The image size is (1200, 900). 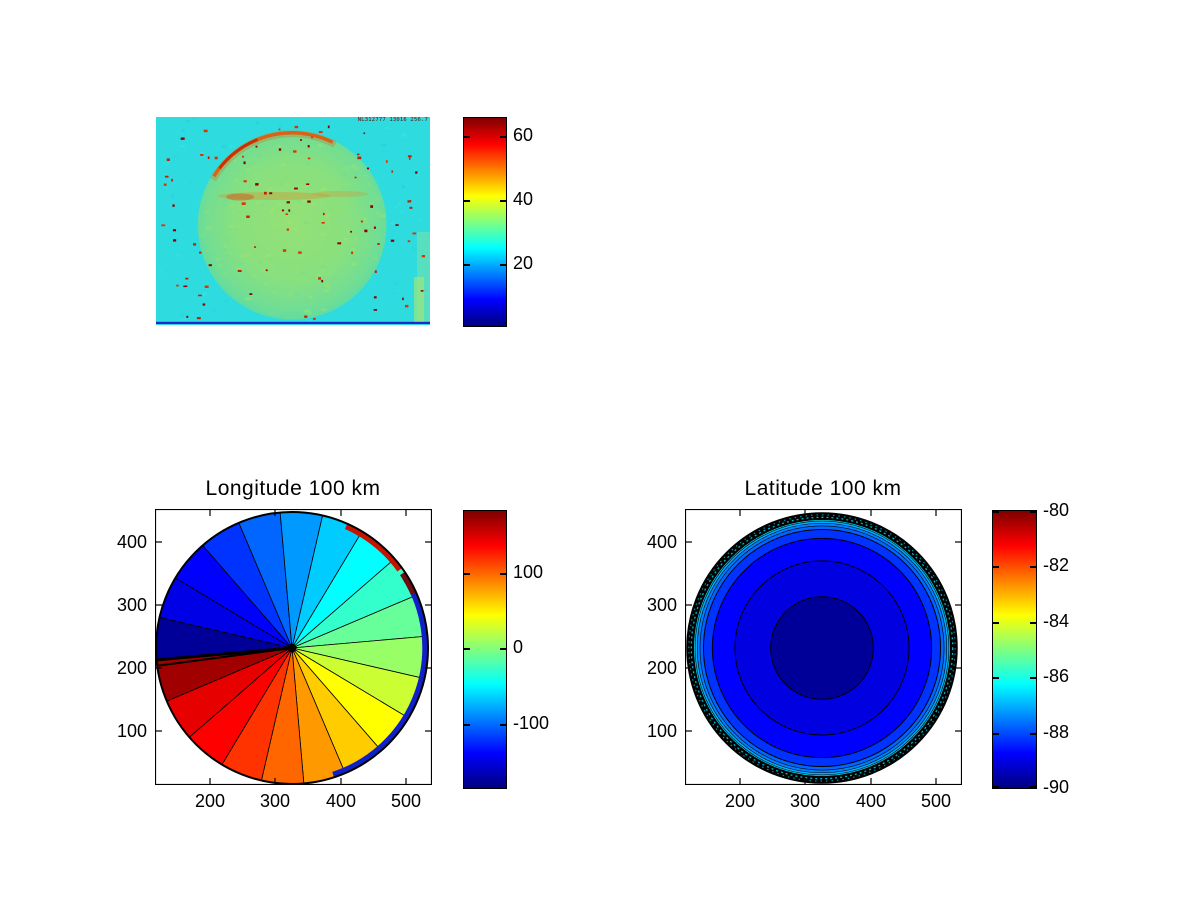 I want to click on lat-colorbar-tick-label: -80, so click(x=1056, y=510).